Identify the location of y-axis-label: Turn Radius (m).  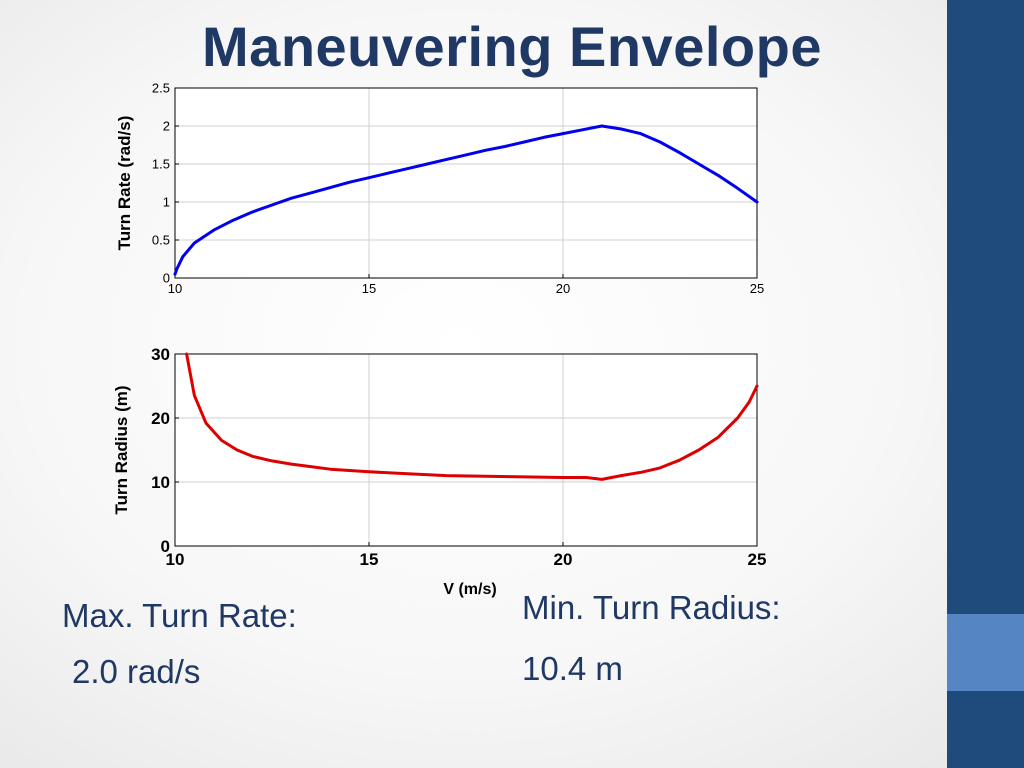
(121, 449).